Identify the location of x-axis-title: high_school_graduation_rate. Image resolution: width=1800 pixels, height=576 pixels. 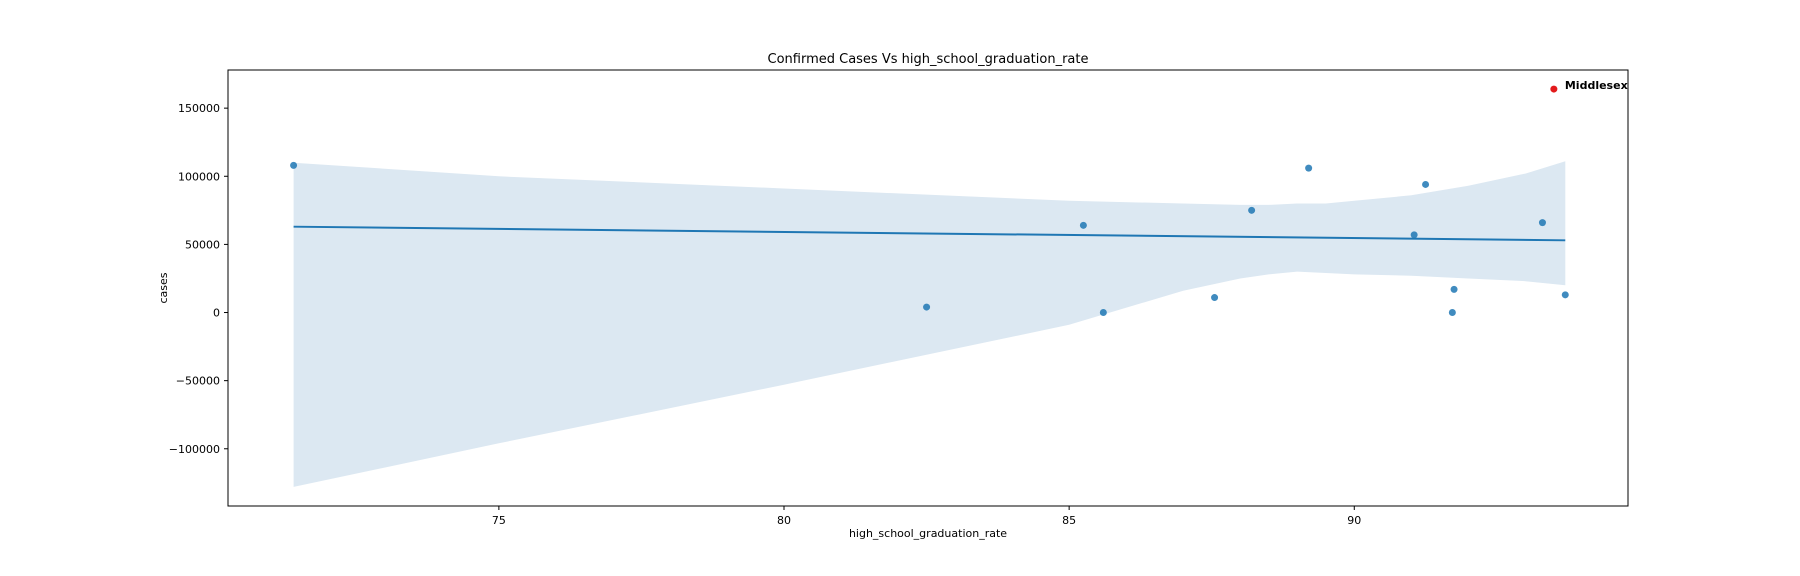
(928, 533).